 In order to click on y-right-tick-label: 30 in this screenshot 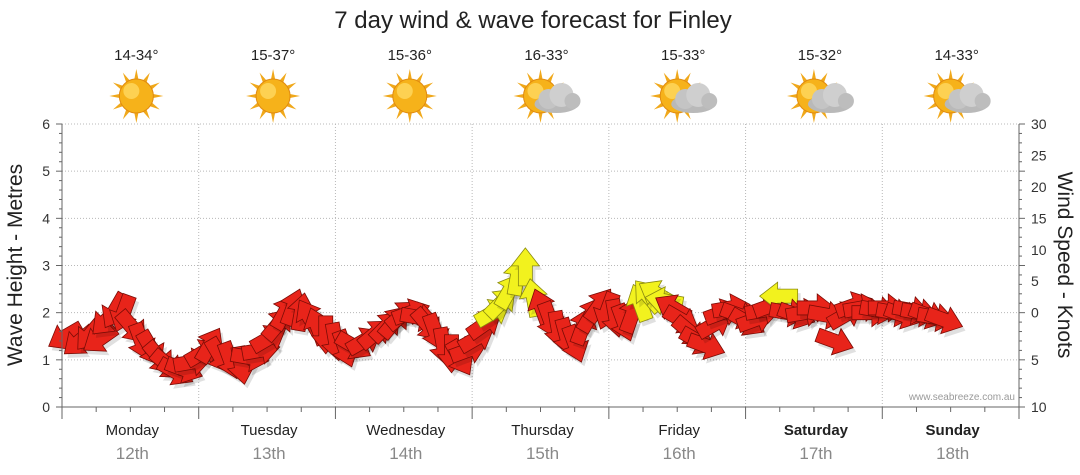, I will do `click(1039, 124)`.